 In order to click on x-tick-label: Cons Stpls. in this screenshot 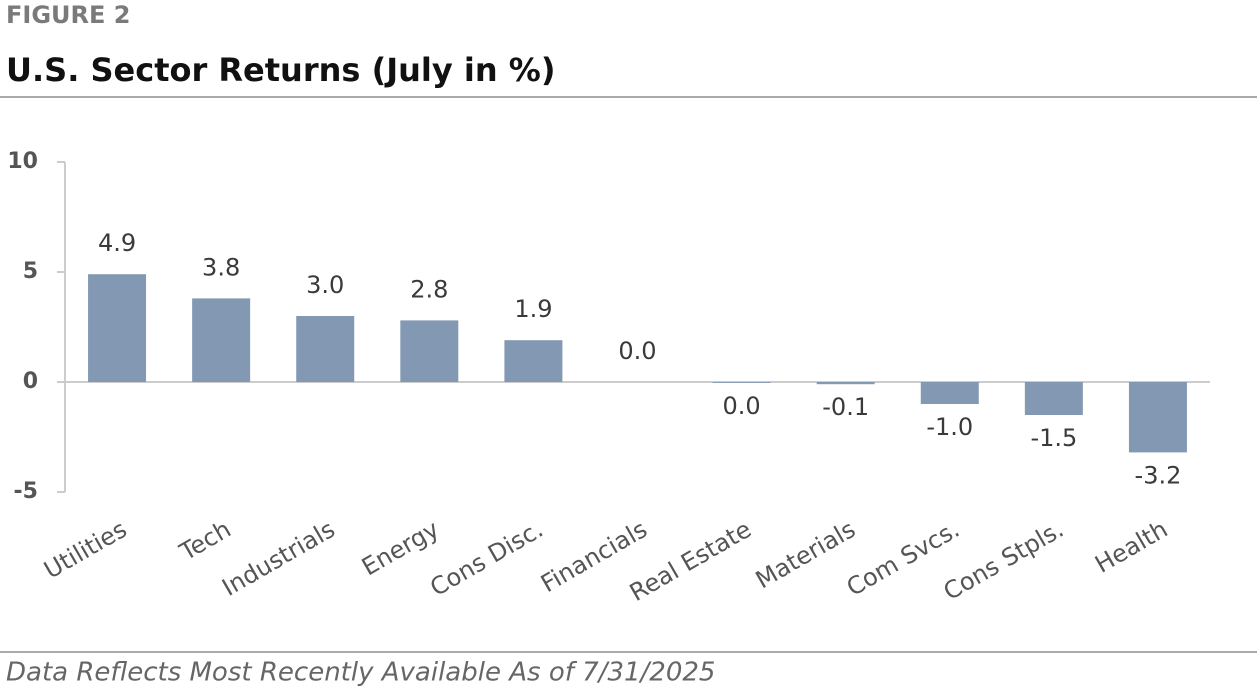, I will do `click(1004, 560)`.